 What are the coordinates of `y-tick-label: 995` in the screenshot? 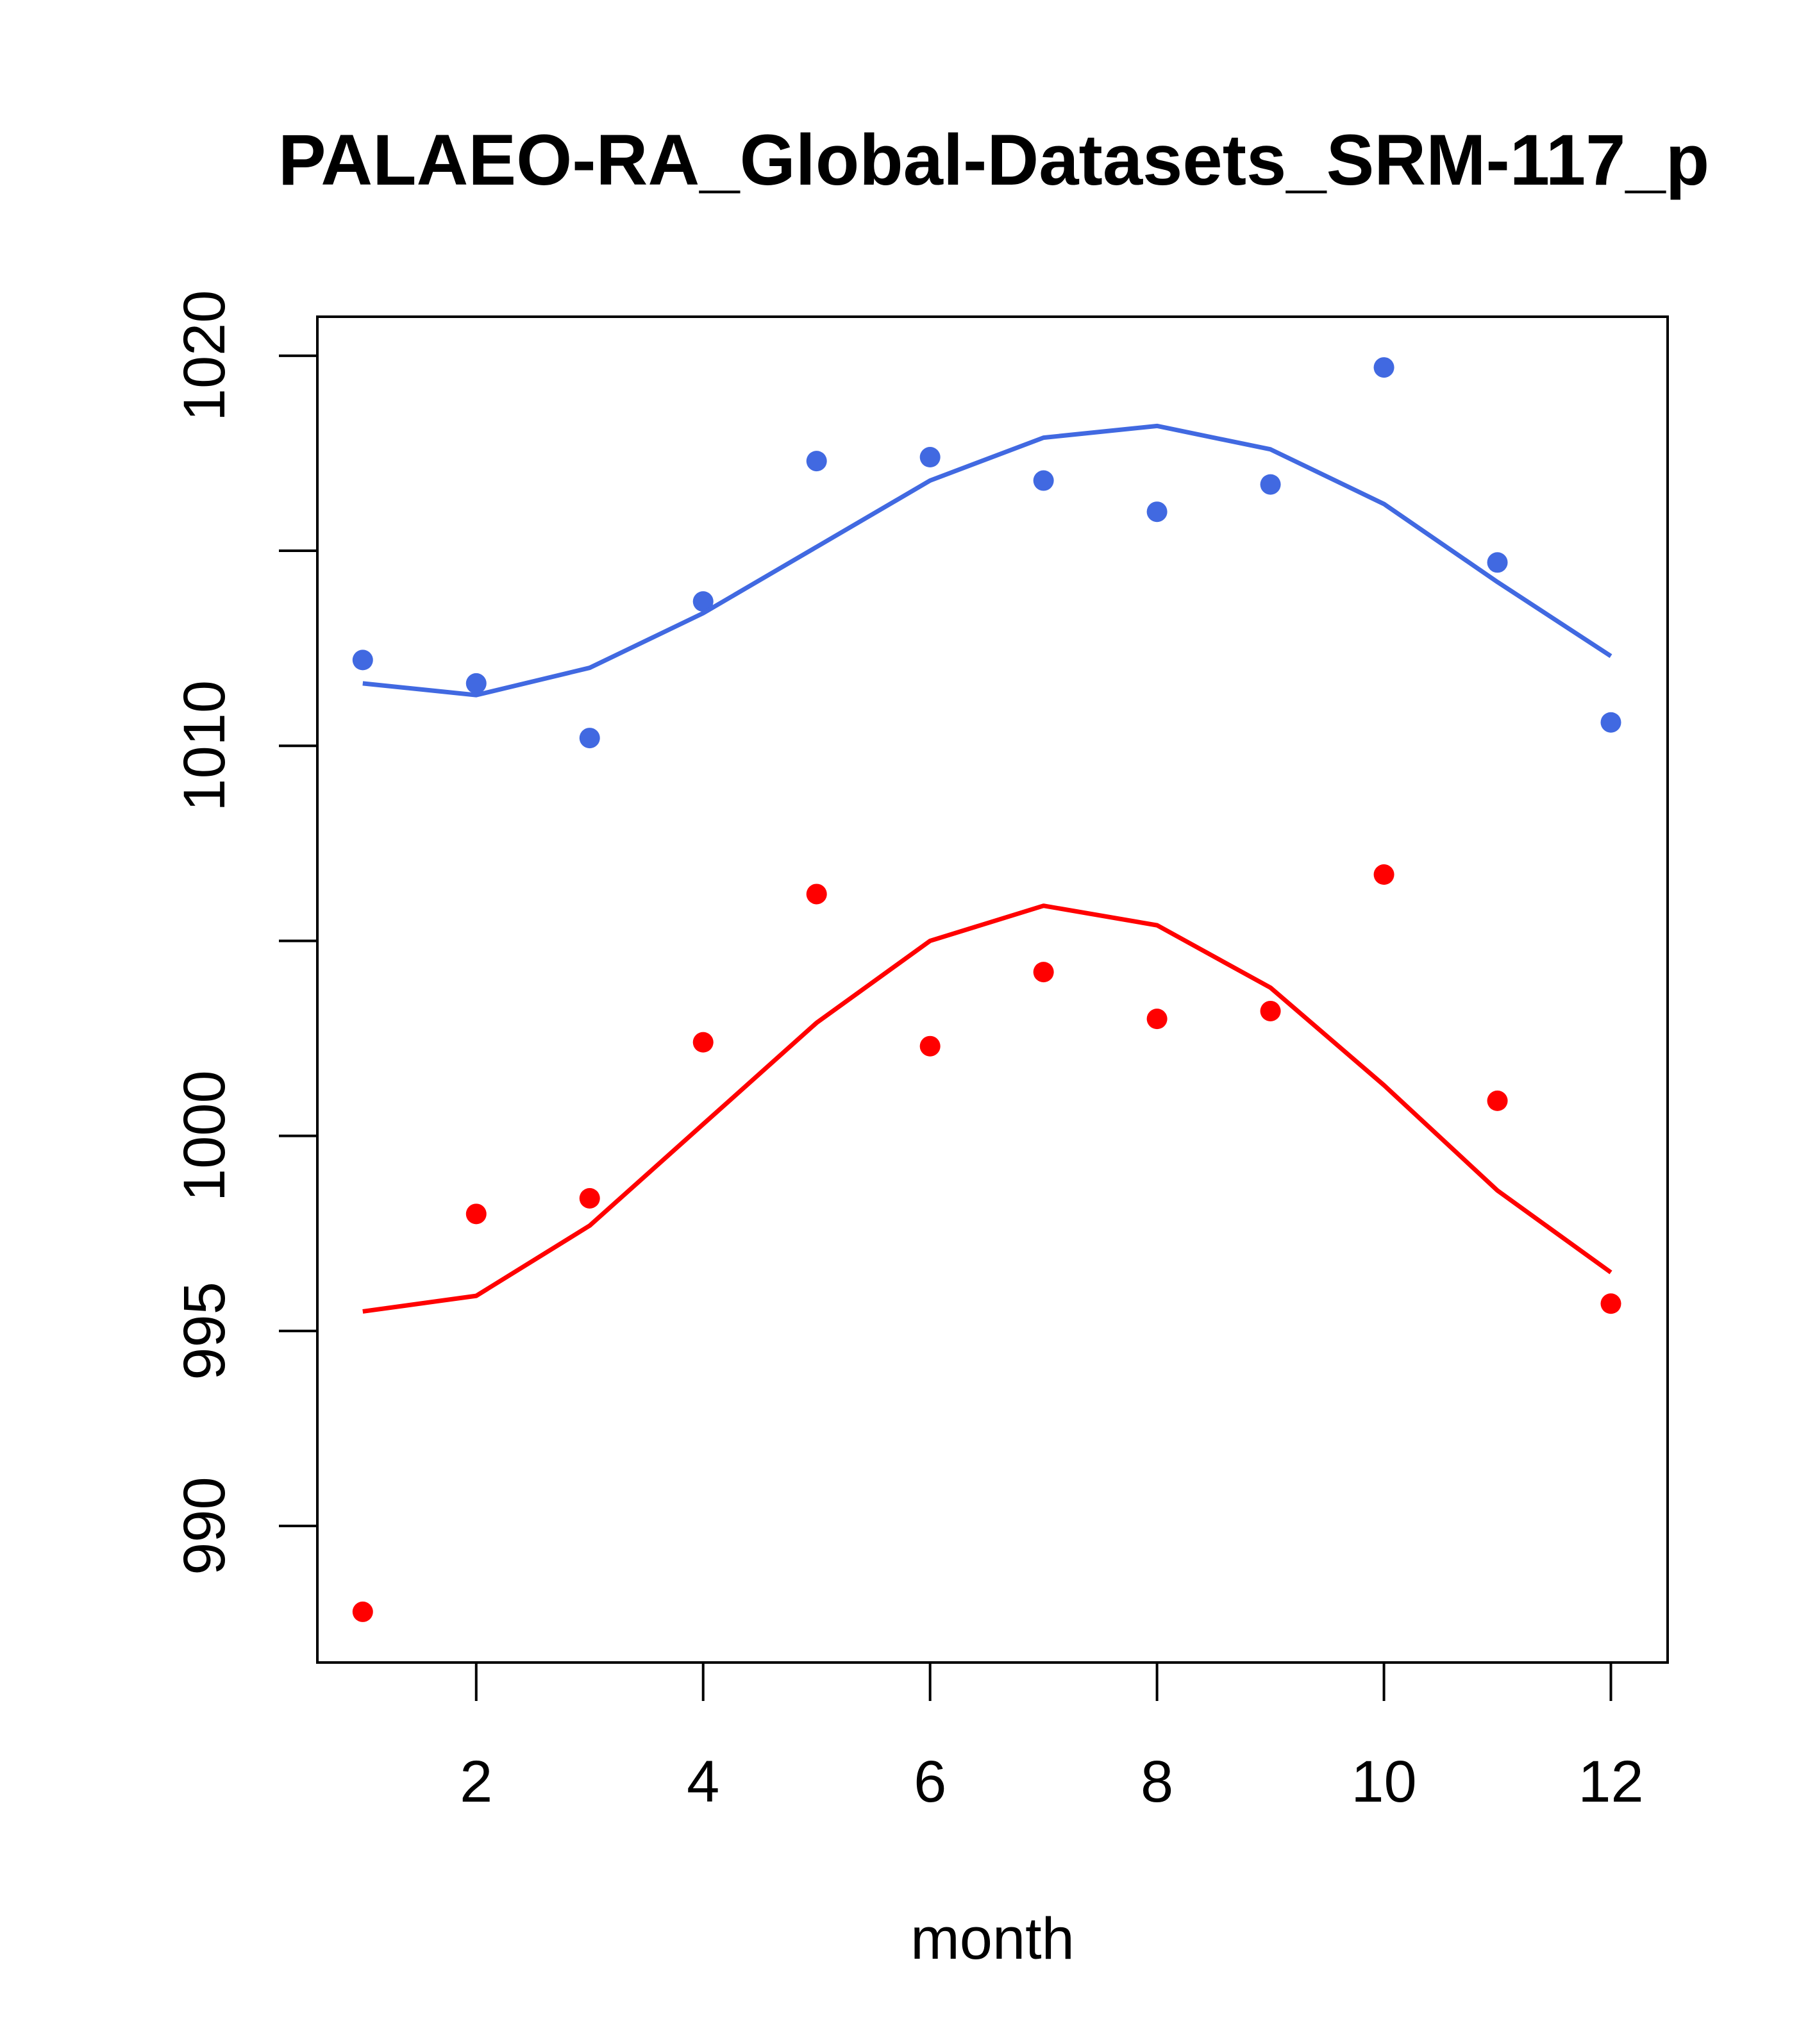 It's located at (204, 1331).